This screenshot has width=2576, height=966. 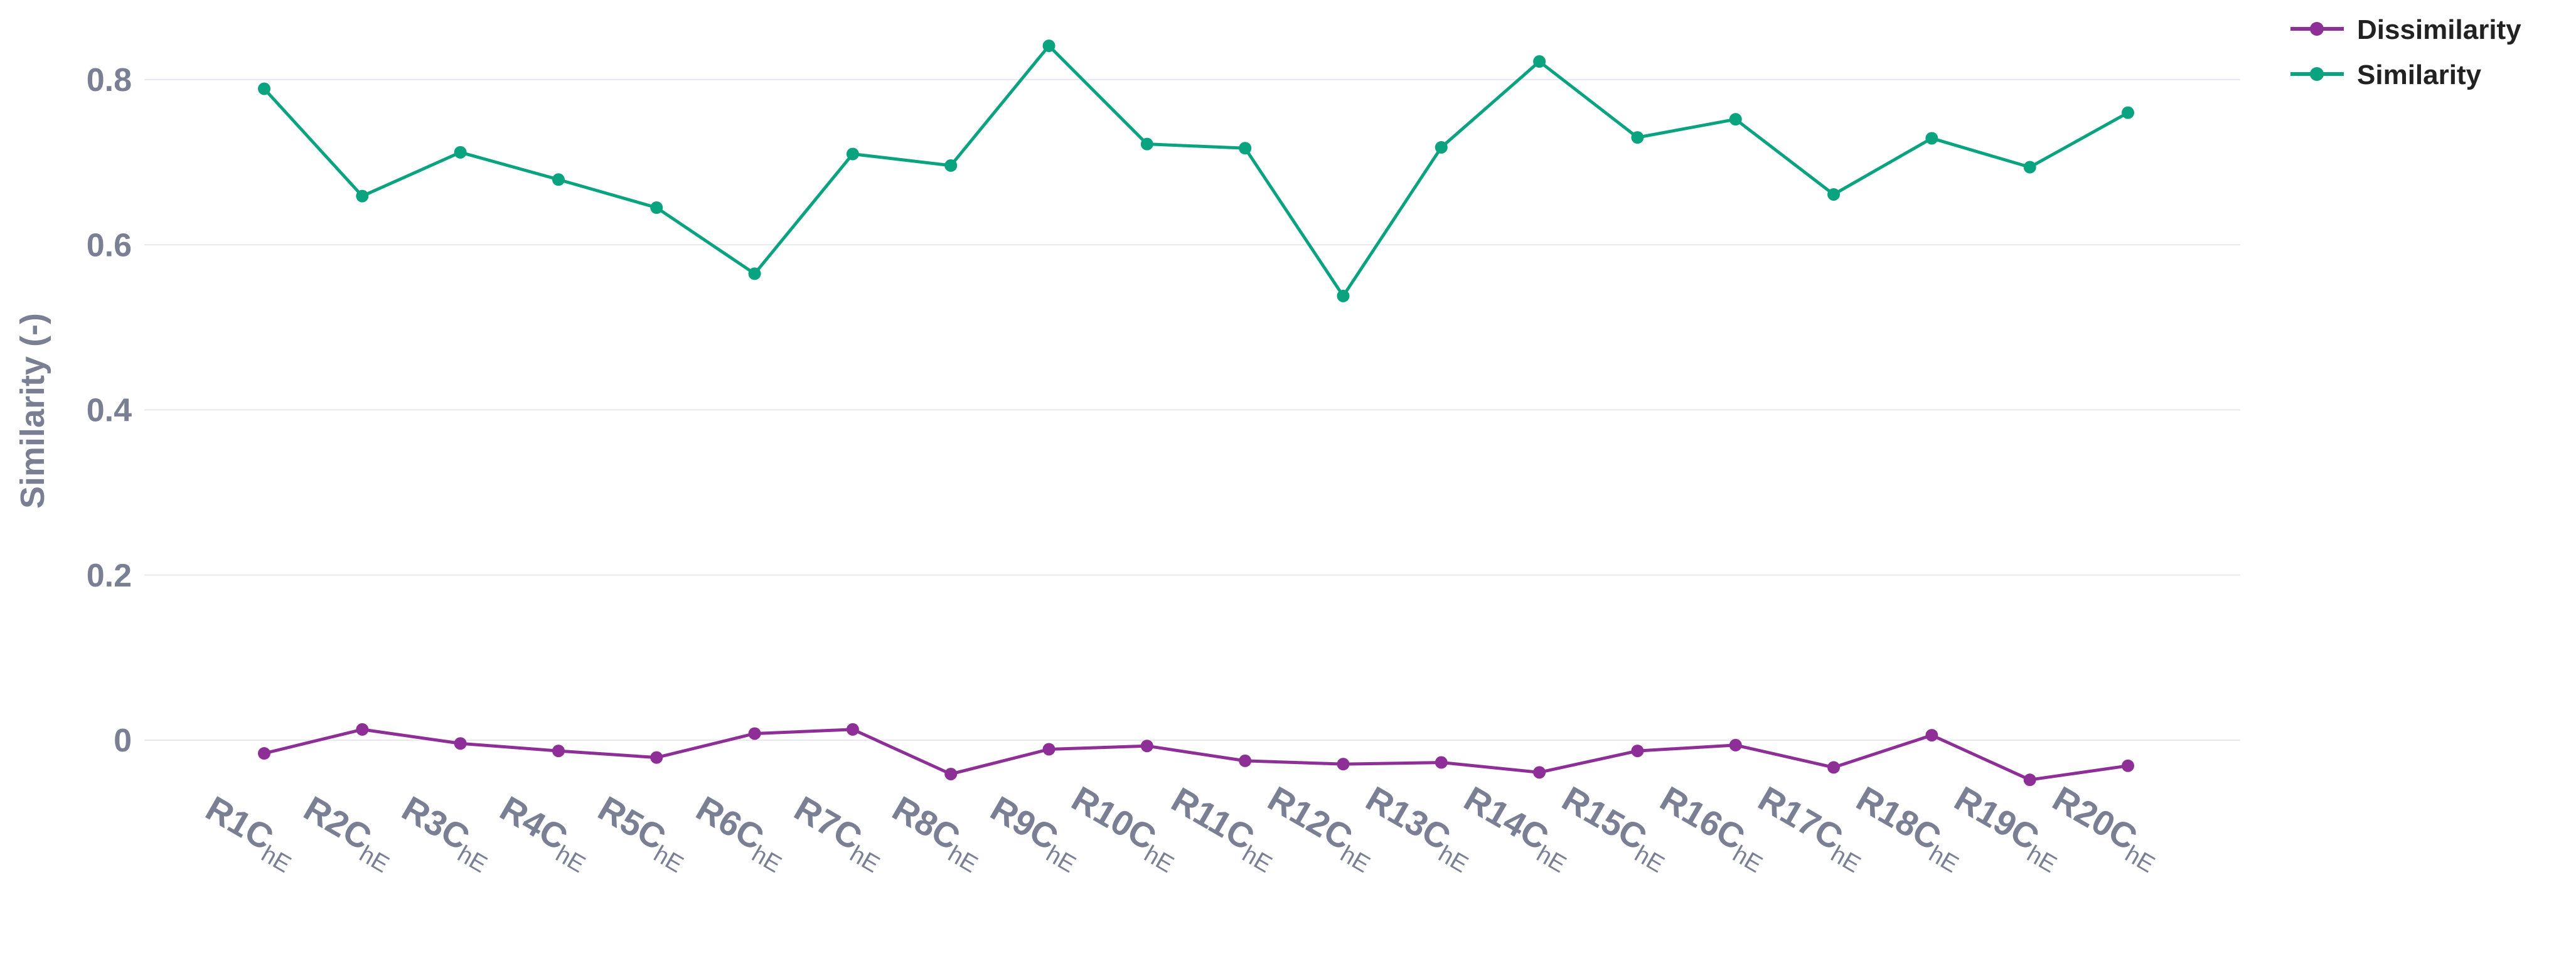 I want to click on x-tick-label: R7ChE, so click(x=839, y=833).